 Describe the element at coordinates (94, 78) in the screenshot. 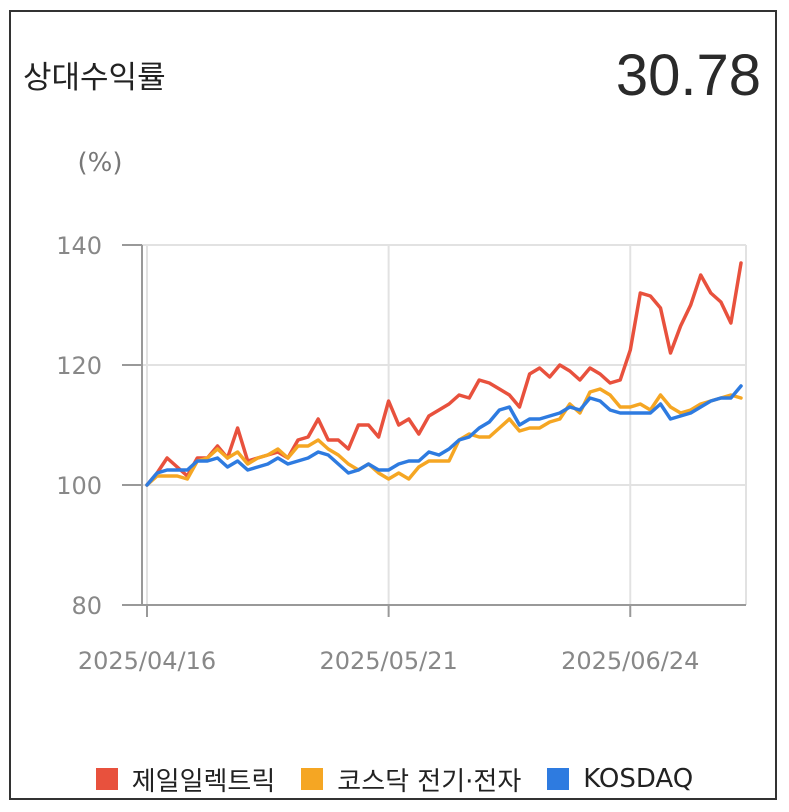

I see `chart-title: 상대수익률` at that location.